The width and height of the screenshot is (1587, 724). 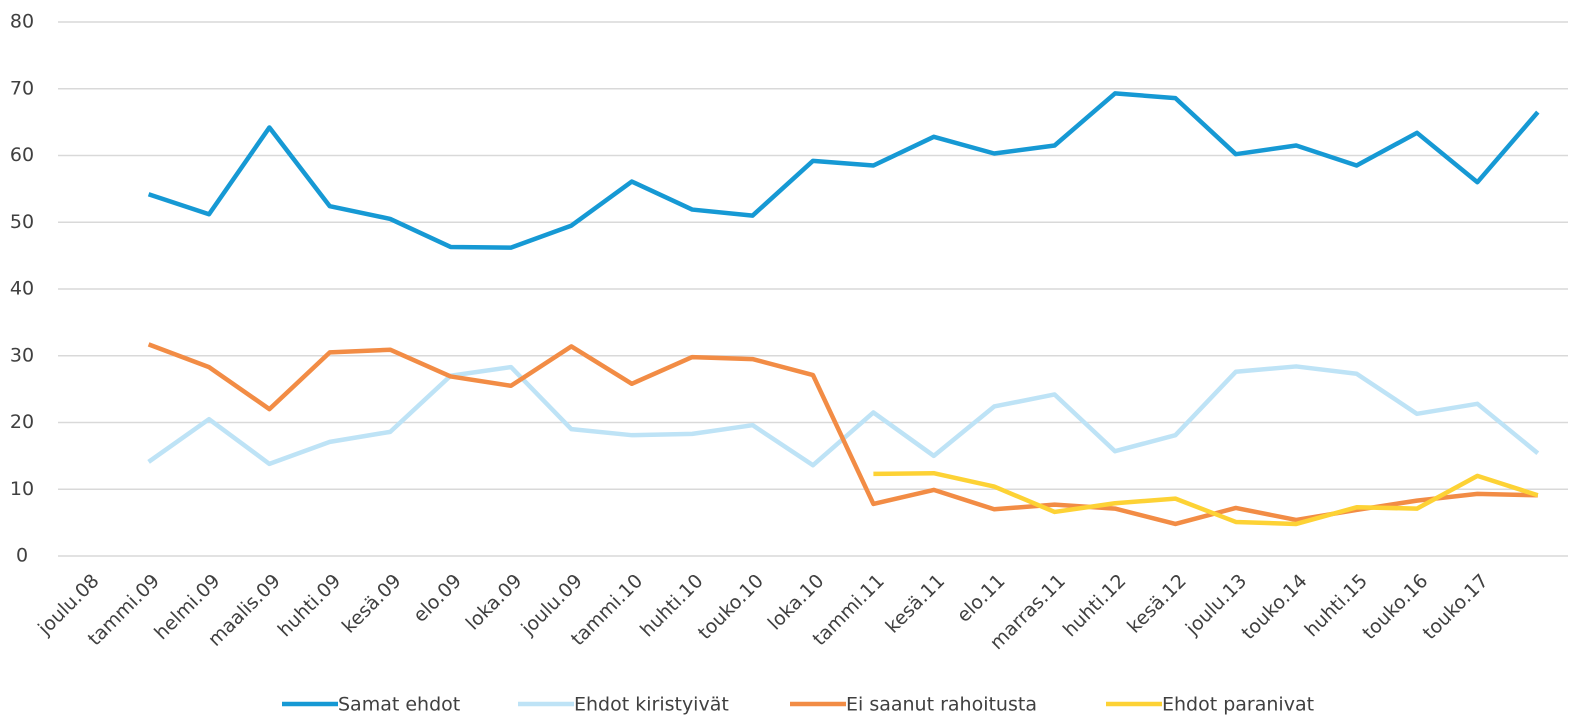 What do you see at coordinates (399, 705) in the screenshot?
I see `legend-label: Samat ehdot` at bounding box center [399, 705].